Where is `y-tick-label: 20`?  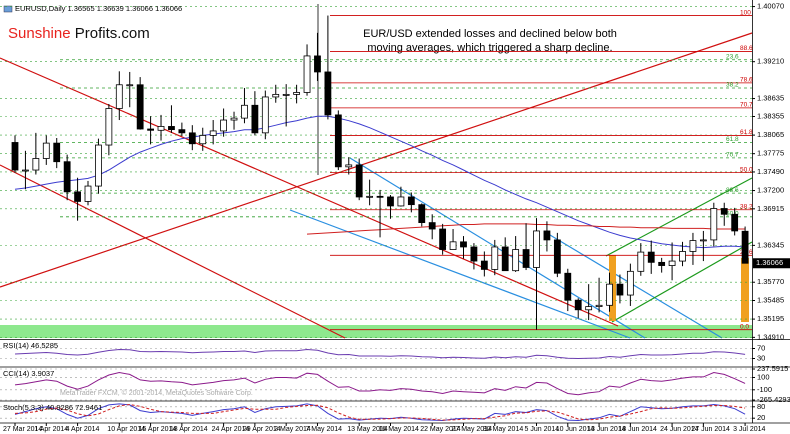 y-tick-label: 20 is located at coordinates (761, 417).